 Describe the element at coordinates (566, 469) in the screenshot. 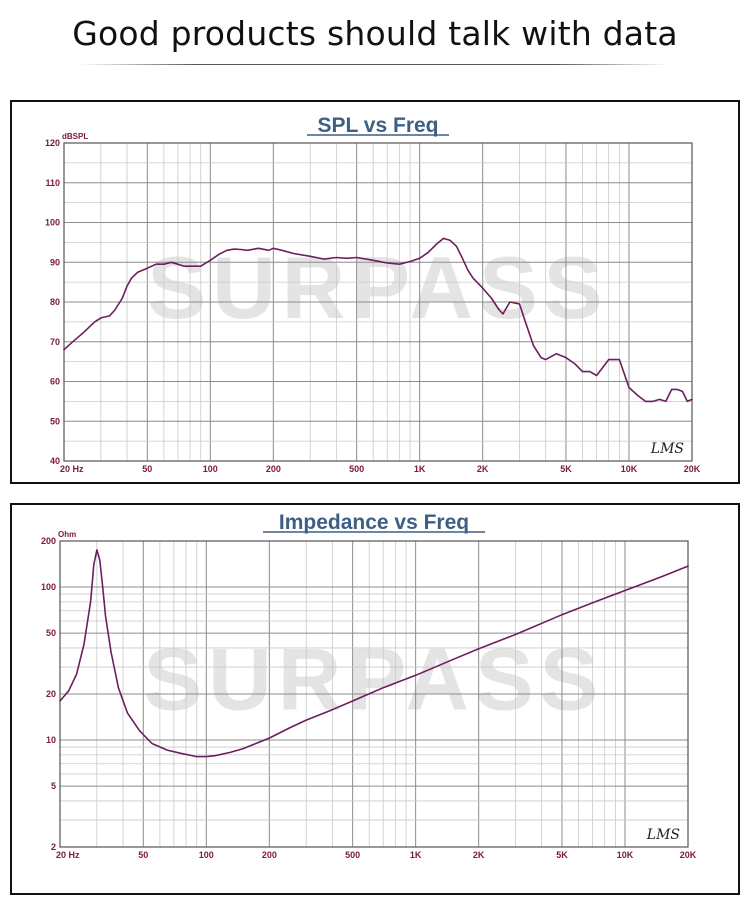

I see `spl-x-tick-label: 5K` at that location.